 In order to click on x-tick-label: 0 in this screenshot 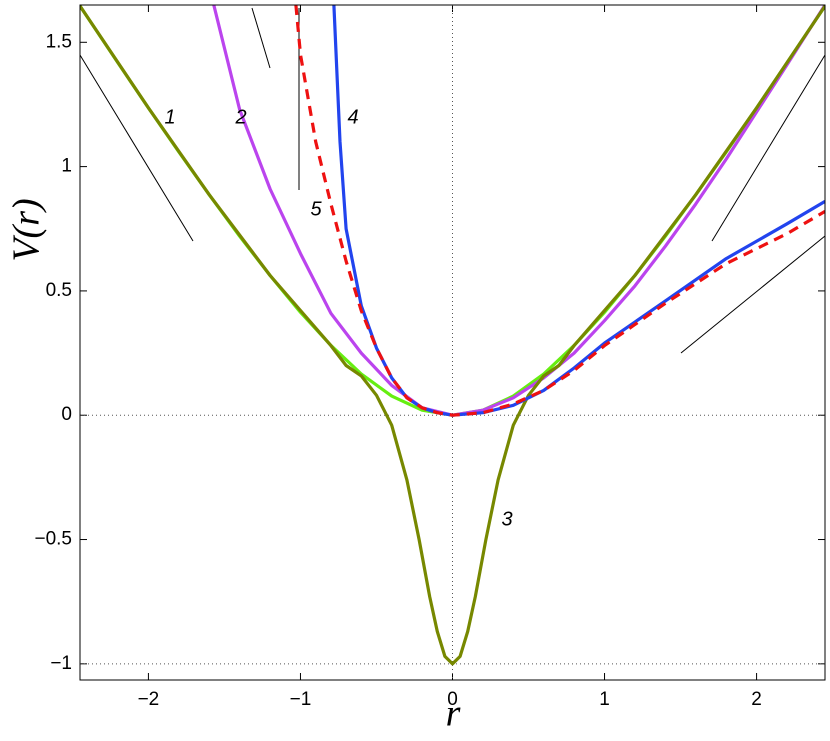, I will do `click(452, 699)`.